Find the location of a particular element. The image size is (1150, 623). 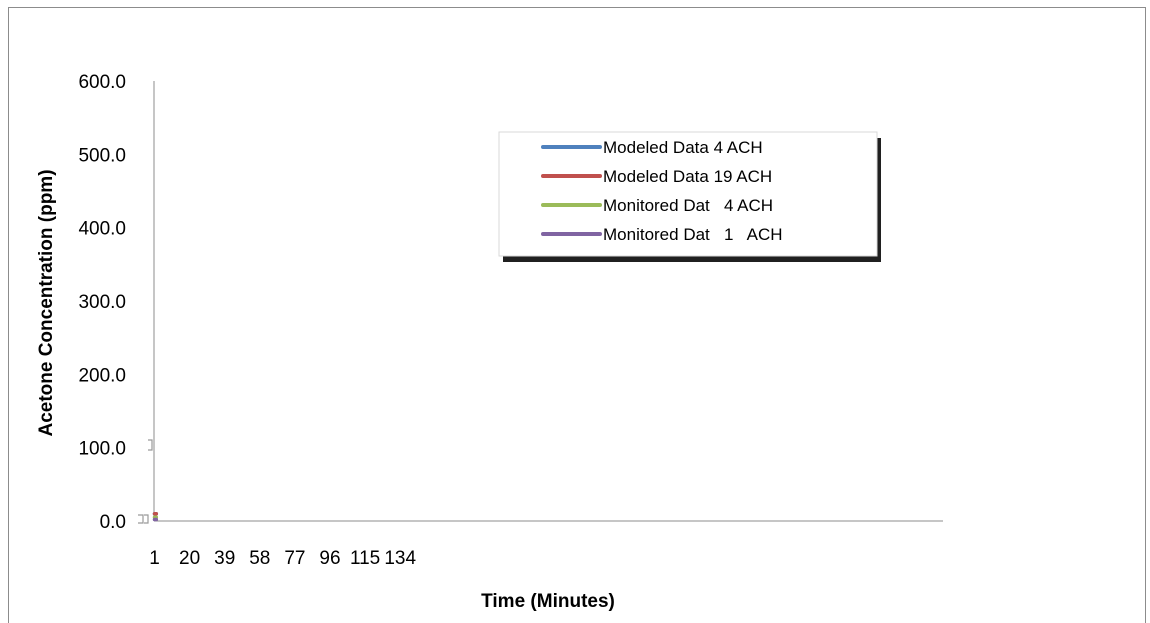

x-tick-label: 1 is located at coordinates (154, 558).